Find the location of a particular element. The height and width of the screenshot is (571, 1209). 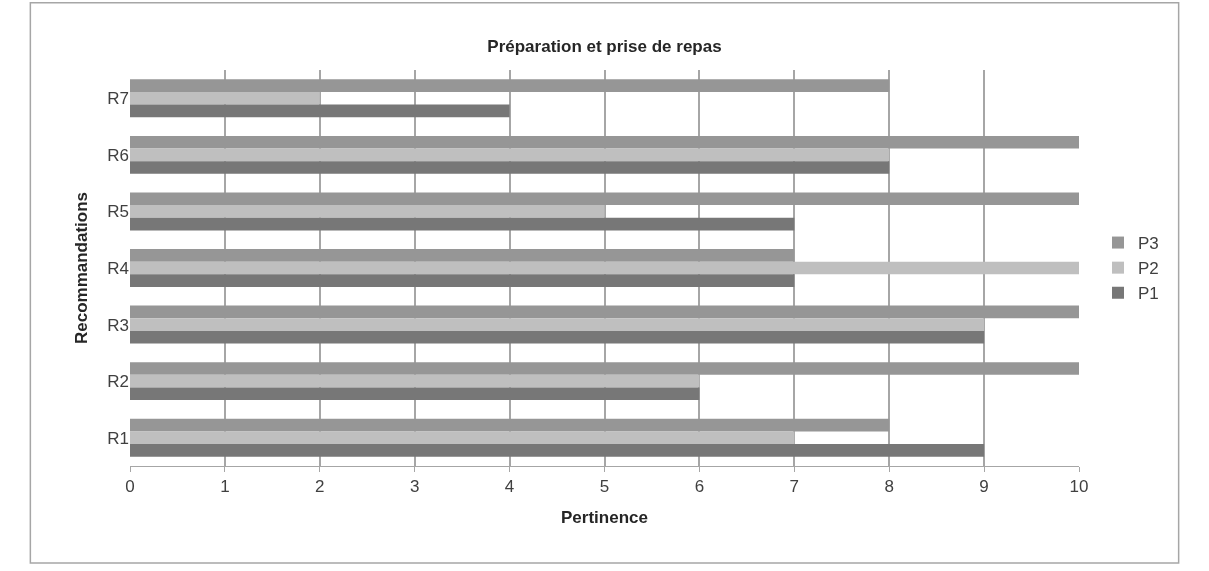

x-tick-label: 7 is located at coordinates (794, 487).